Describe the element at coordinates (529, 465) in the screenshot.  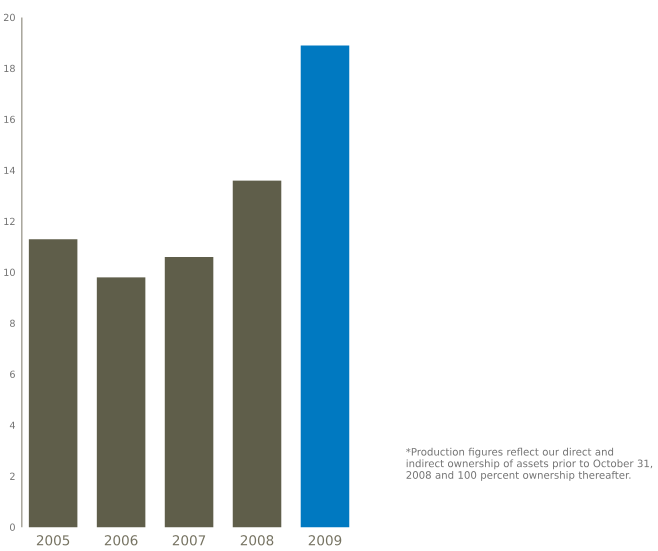
I see `text: *Production figures reflect our direct and indirect ownership of assets prior to October 31, 2008 and 100 percent ownership thereafter.` at that location.